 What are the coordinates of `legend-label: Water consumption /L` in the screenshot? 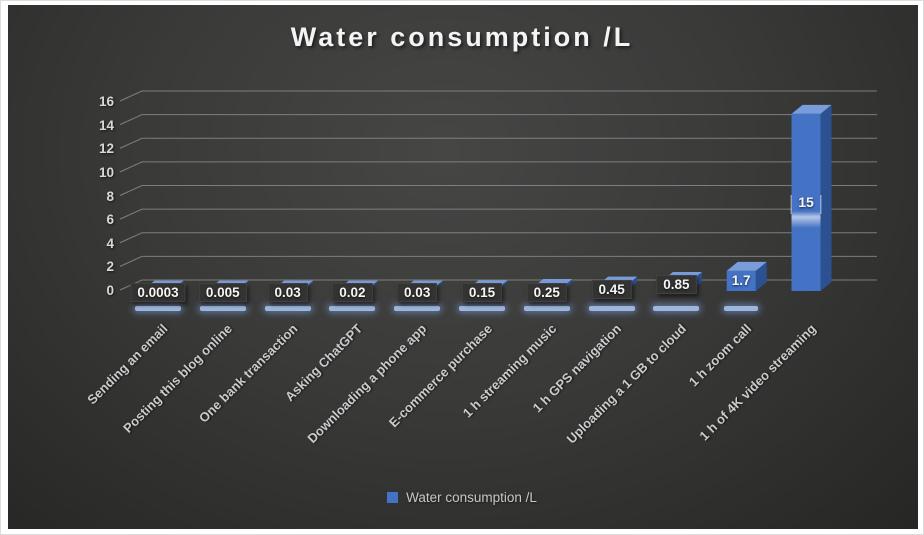 It's located at (471, 497).